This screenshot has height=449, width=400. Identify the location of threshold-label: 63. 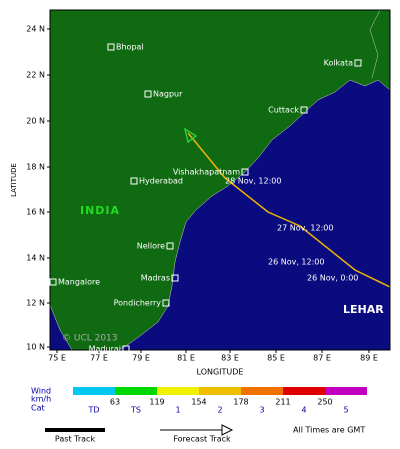
(115, 402).